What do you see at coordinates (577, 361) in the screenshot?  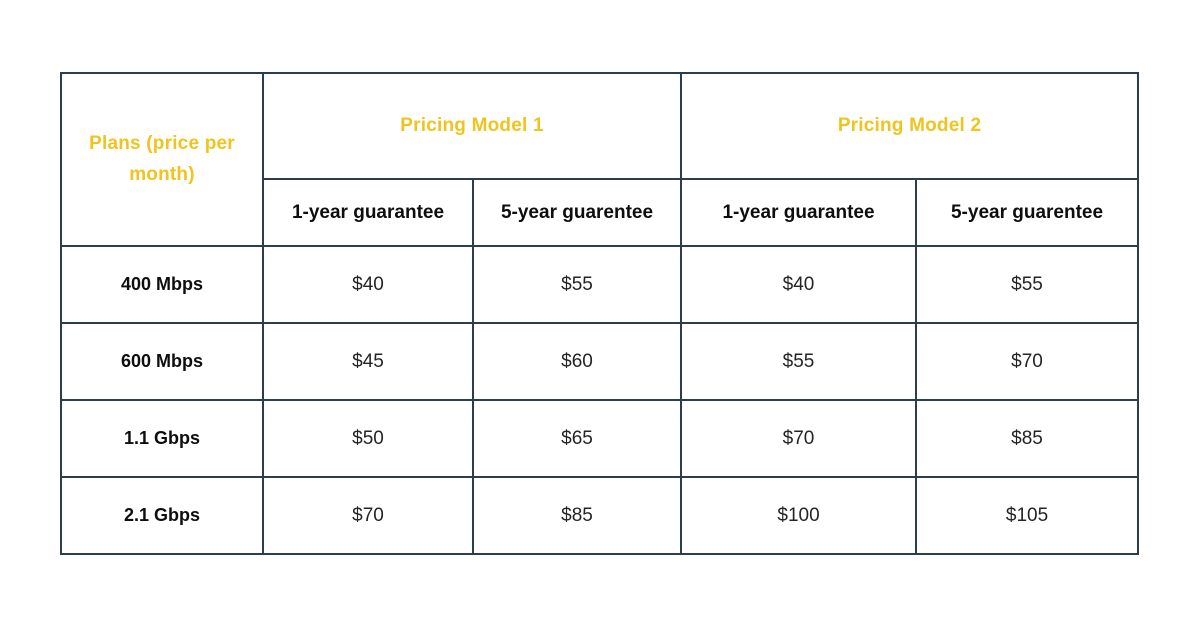 I see `price-cell: $60` at bounding box center [577, 361].